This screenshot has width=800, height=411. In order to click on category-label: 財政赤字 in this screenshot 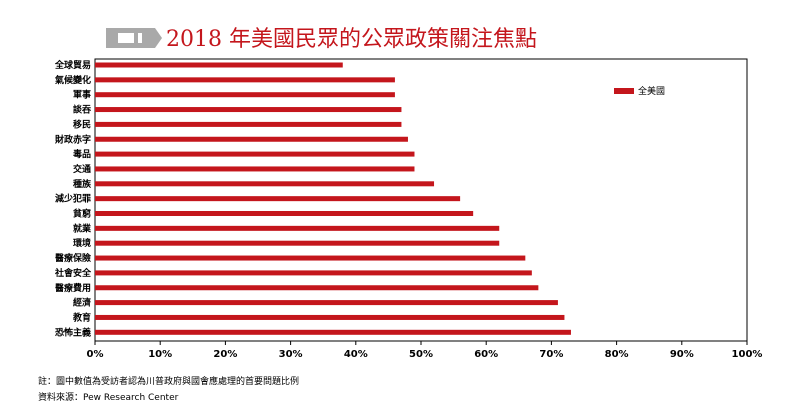, I will do `click(72, 139)`.